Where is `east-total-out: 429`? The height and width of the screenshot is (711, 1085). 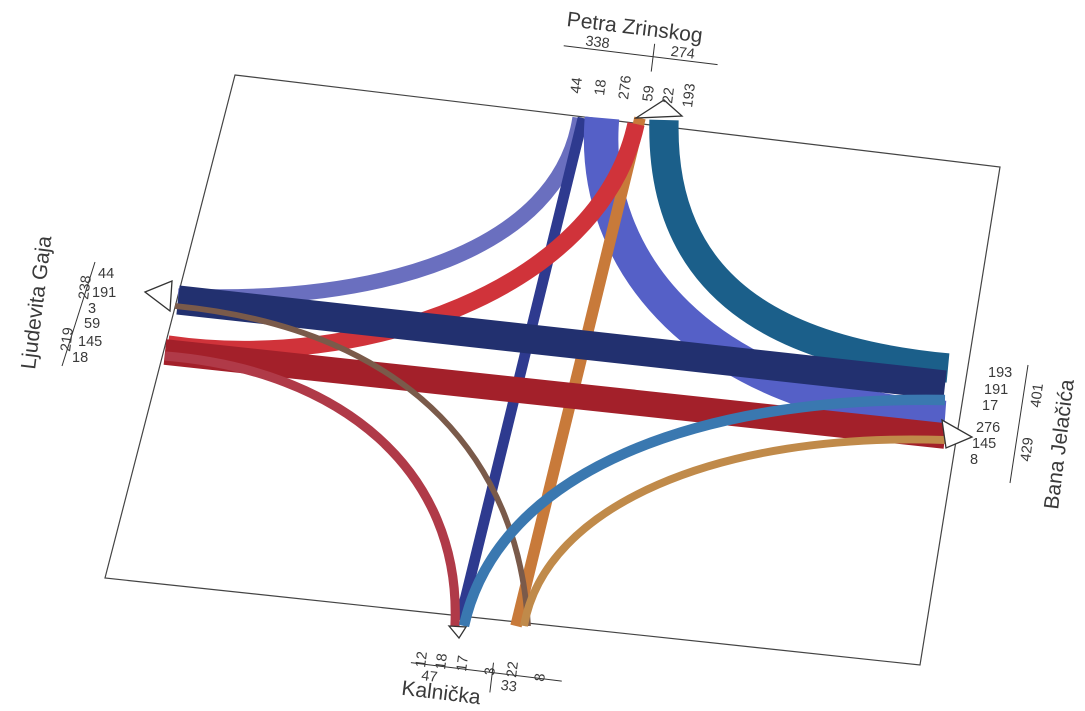 east-total-out: 429 is located at coordinates (1027, 450).